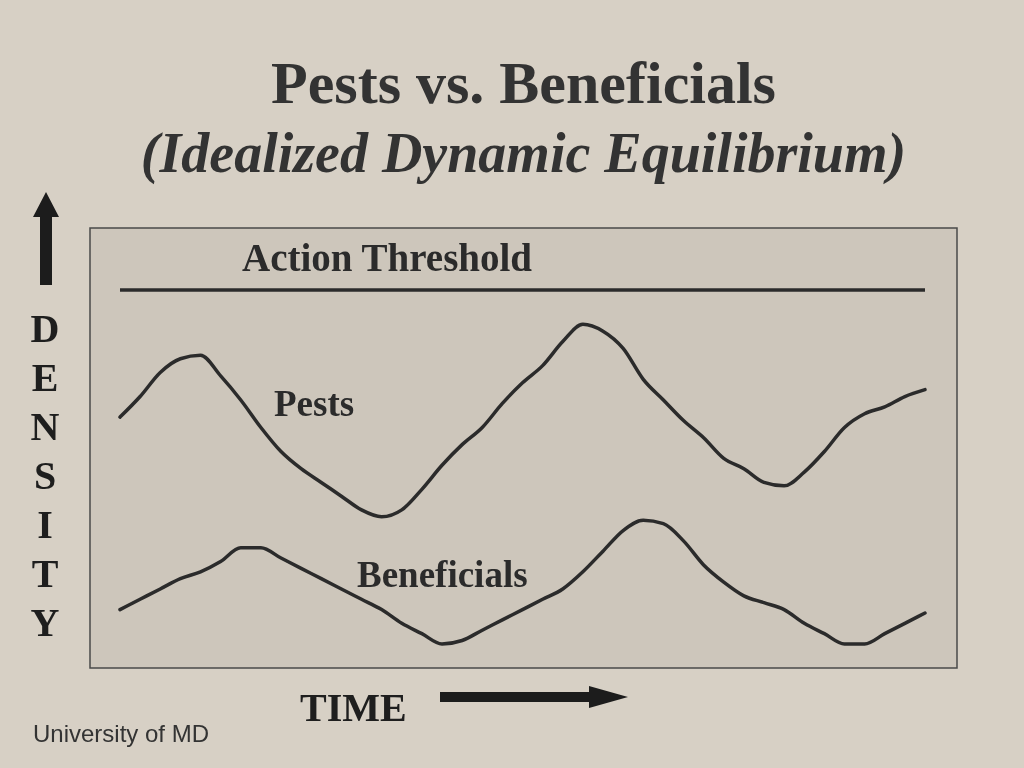  Describe the element at coordinates (523, 153) in the screenshot. I see `chart-subtitle: (Idealized Dynamic Equilibrium)` at that location.